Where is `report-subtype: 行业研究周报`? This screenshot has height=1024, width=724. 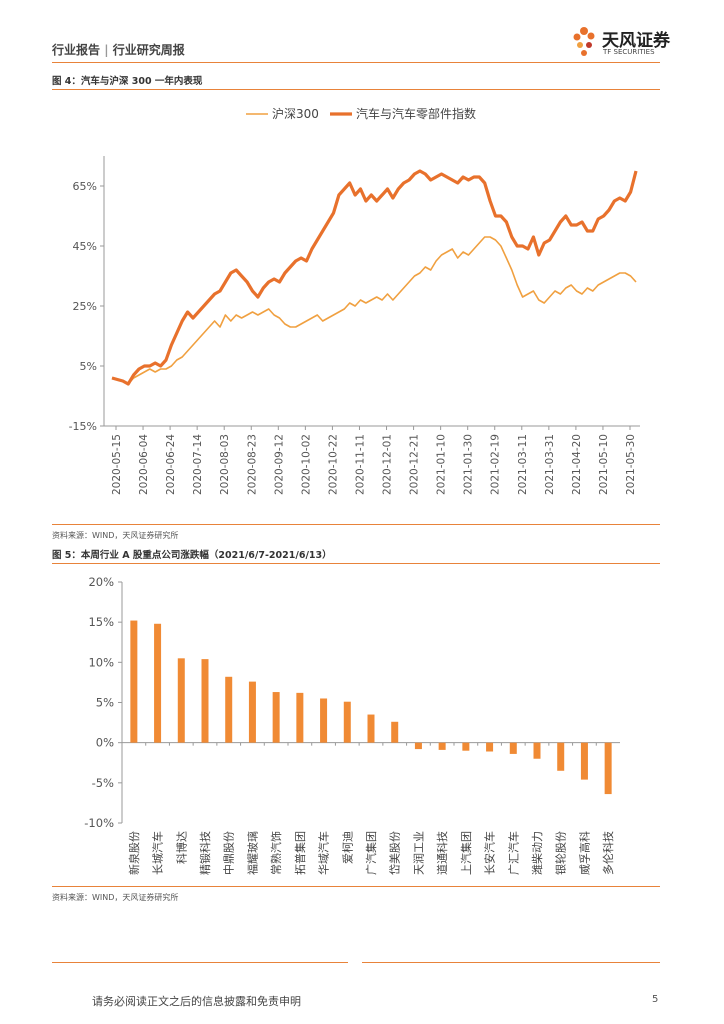 report-subtype: 行业研究周报 is located at coordinates (148, 50).